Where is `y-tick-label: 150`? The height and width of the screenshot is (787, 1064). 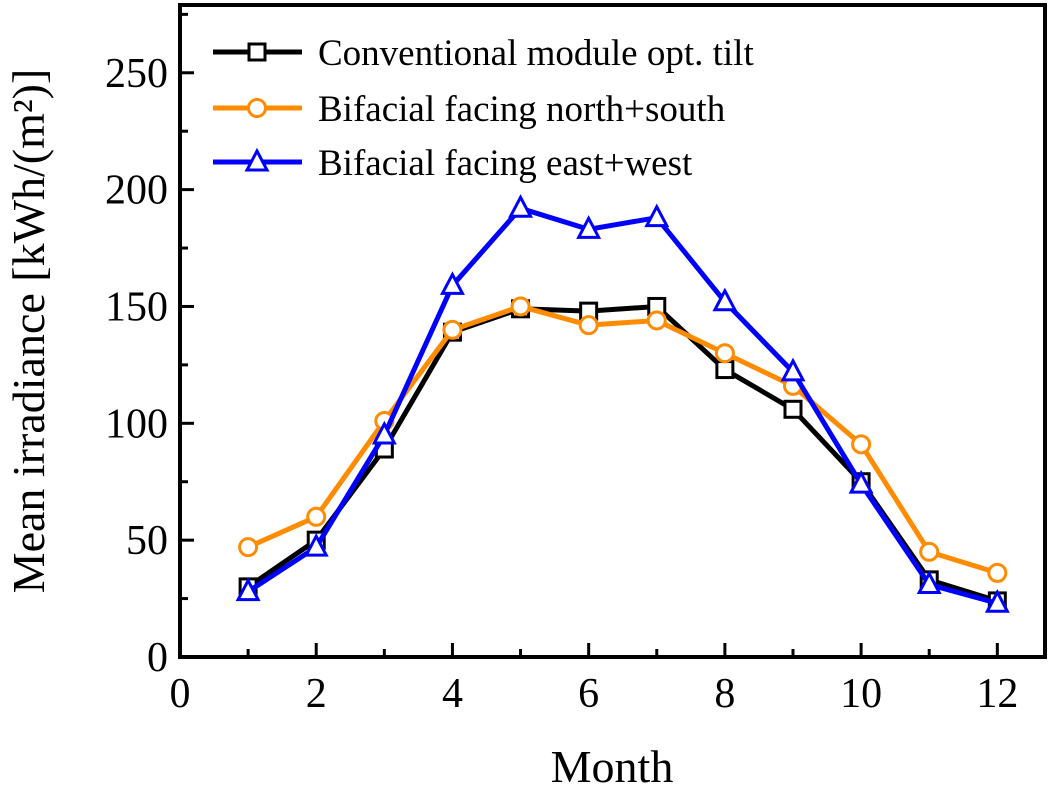
y-tick-label: 150 is located at coordinates (136, 307).